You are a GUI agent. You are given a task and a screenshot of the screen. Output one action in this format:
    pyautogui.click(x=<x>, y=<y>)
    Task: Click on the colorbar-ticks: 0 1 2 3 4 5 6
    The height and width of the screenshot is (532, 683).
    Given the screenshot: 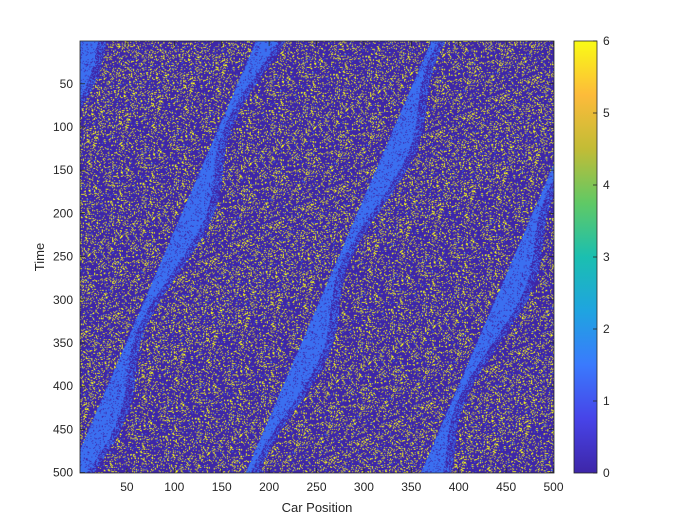 What is the action you would take?
    pyautogui.click(x=601, y=257)
    